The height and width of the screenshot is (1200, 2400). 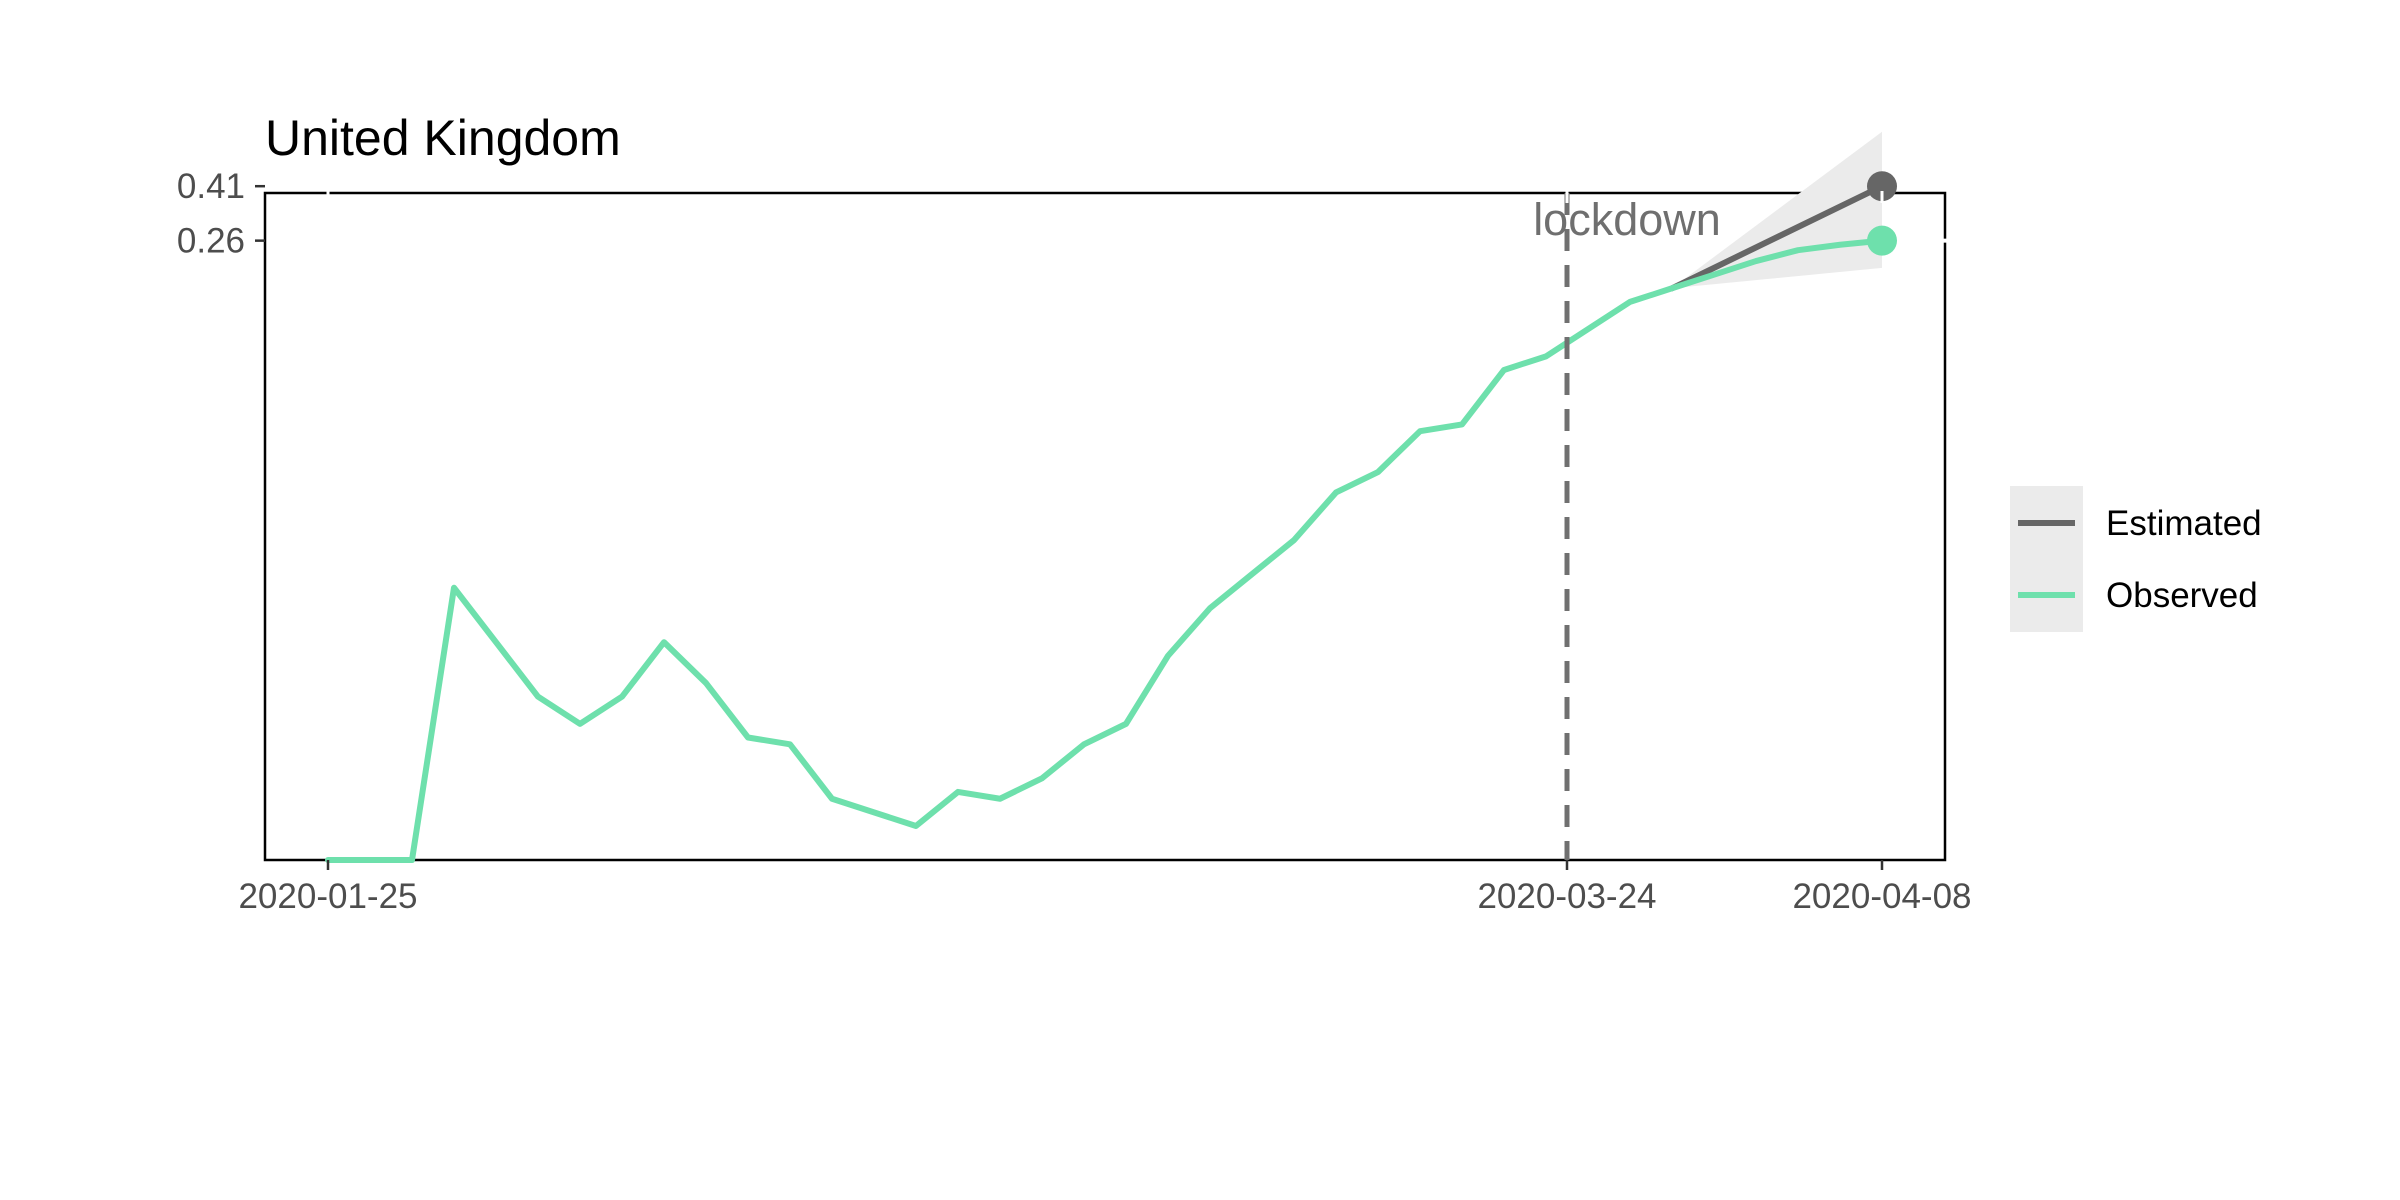 I want to click on series-line-estimated, so click(x=1777, y=237).